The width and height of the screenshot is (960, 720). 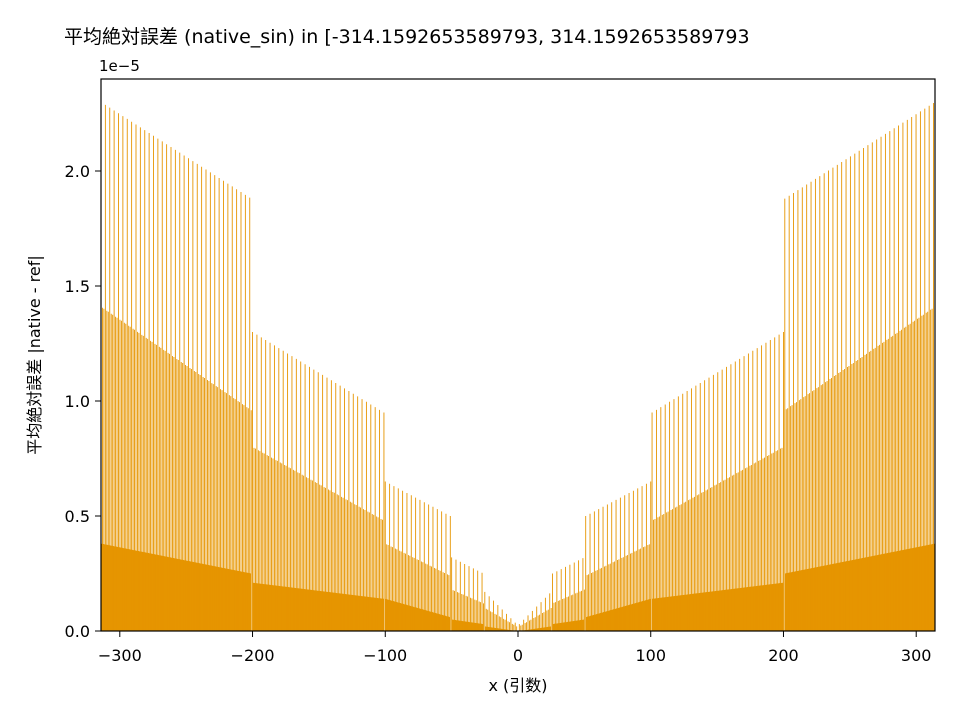 I want to click on y-tick-label: 2.0, so click(x=77, y=171).